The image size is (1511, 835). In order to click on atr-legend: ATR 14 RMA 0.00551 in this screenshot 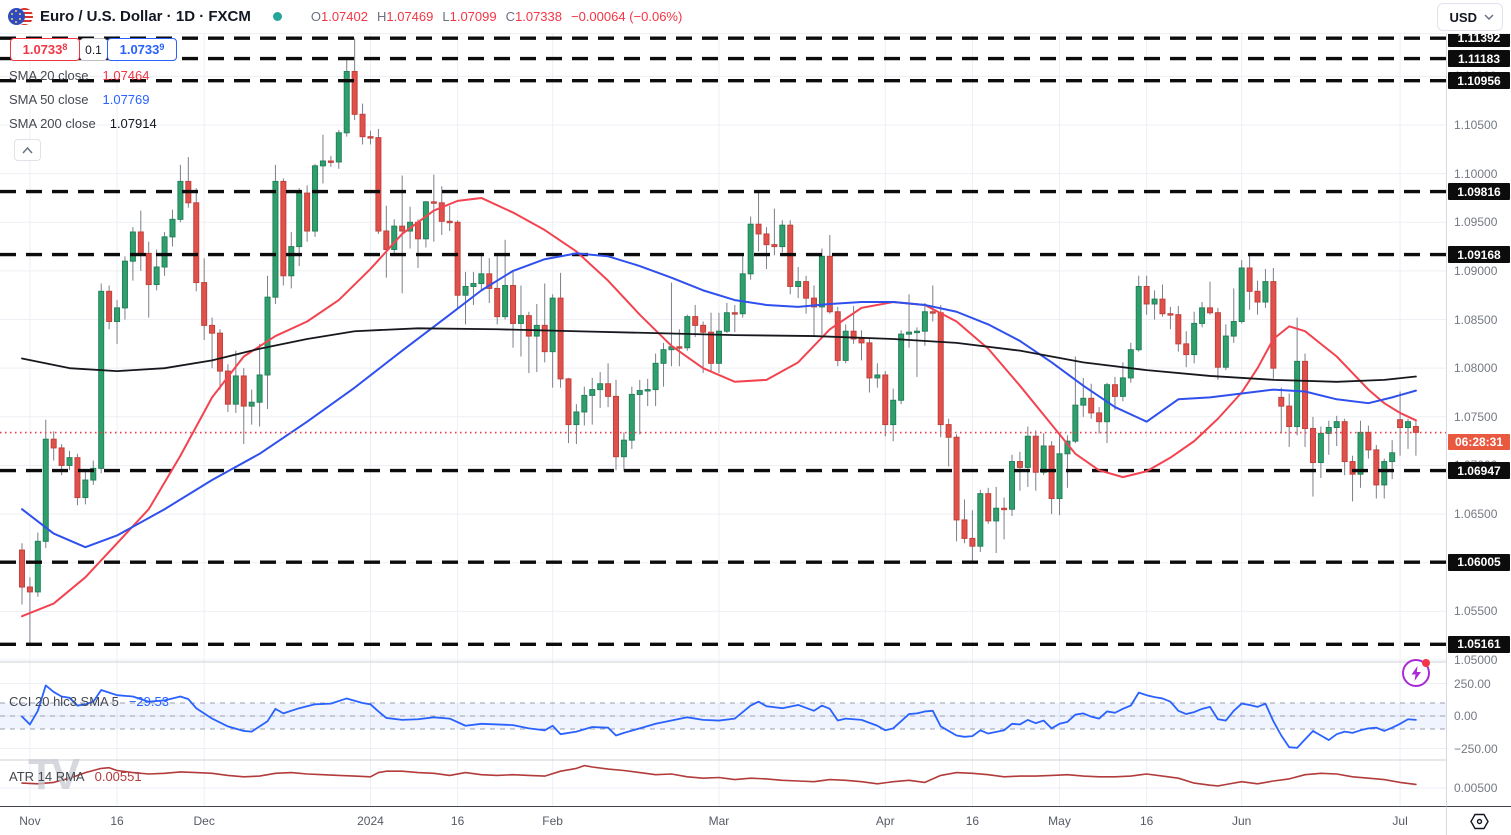, I will do `click(75, 776)`.